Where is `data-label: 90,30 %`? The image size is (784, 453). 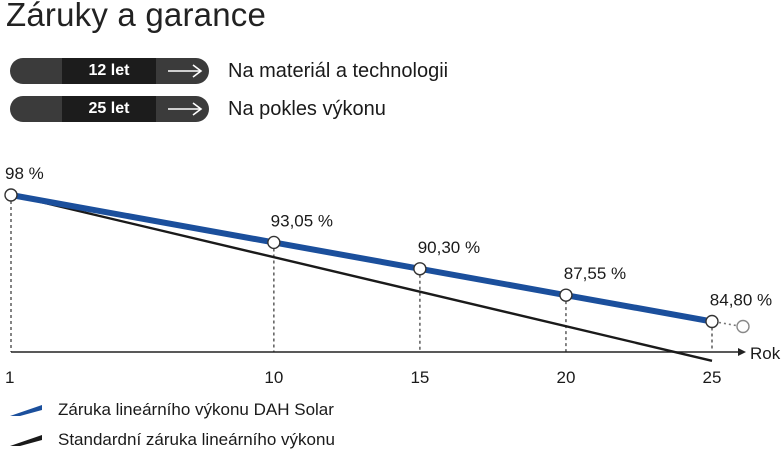
data-label: 90,30 % is located at coordinates (449, 247).